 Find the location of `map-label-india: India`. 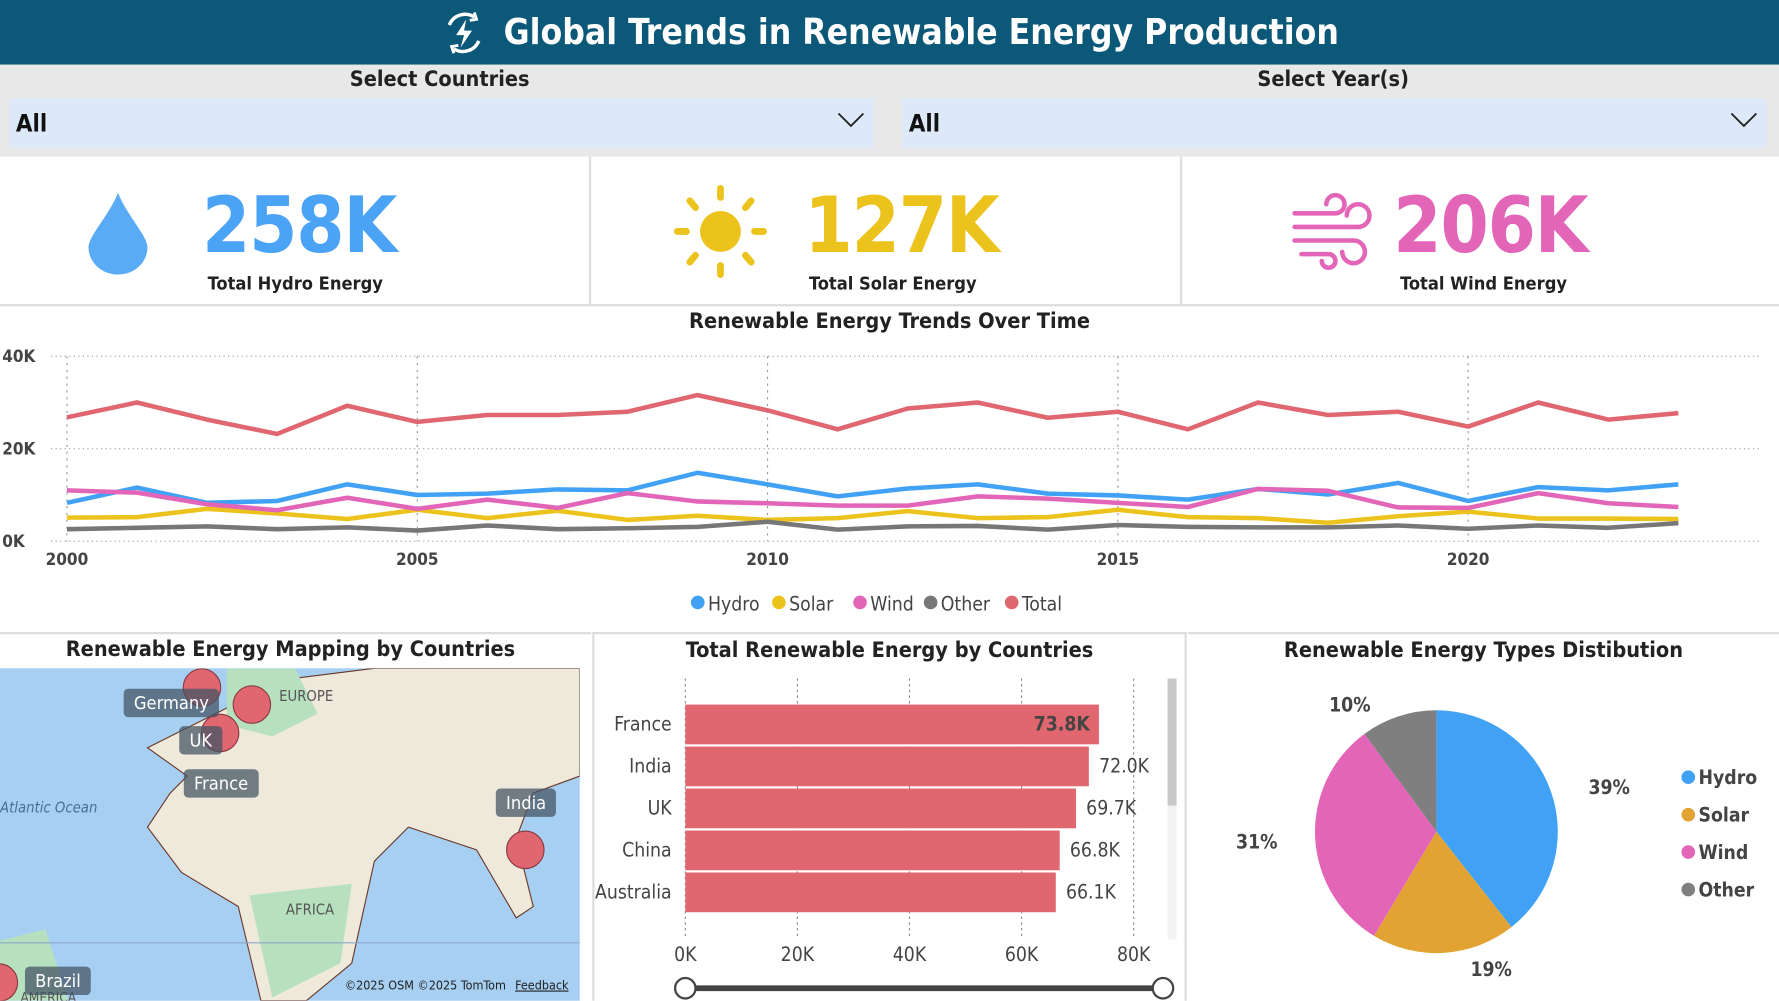

map-label-india: India is located at coordinates (526, 802).